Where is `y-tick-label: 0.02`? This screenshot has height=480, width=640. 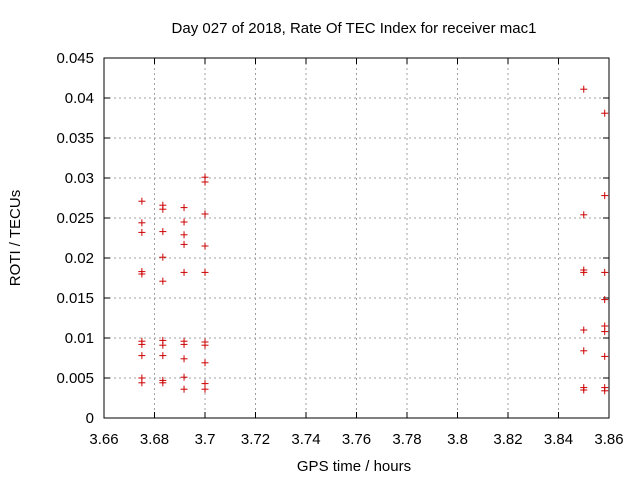
y-tick-label: 0.02 is located at coordinates (79, 258).